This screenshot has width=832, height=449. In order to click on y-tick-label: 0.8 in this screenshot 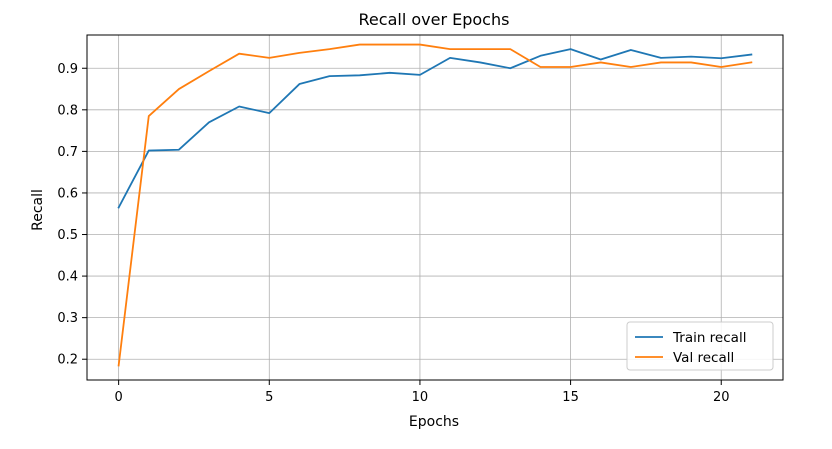, I will do `click(67, 110)`.